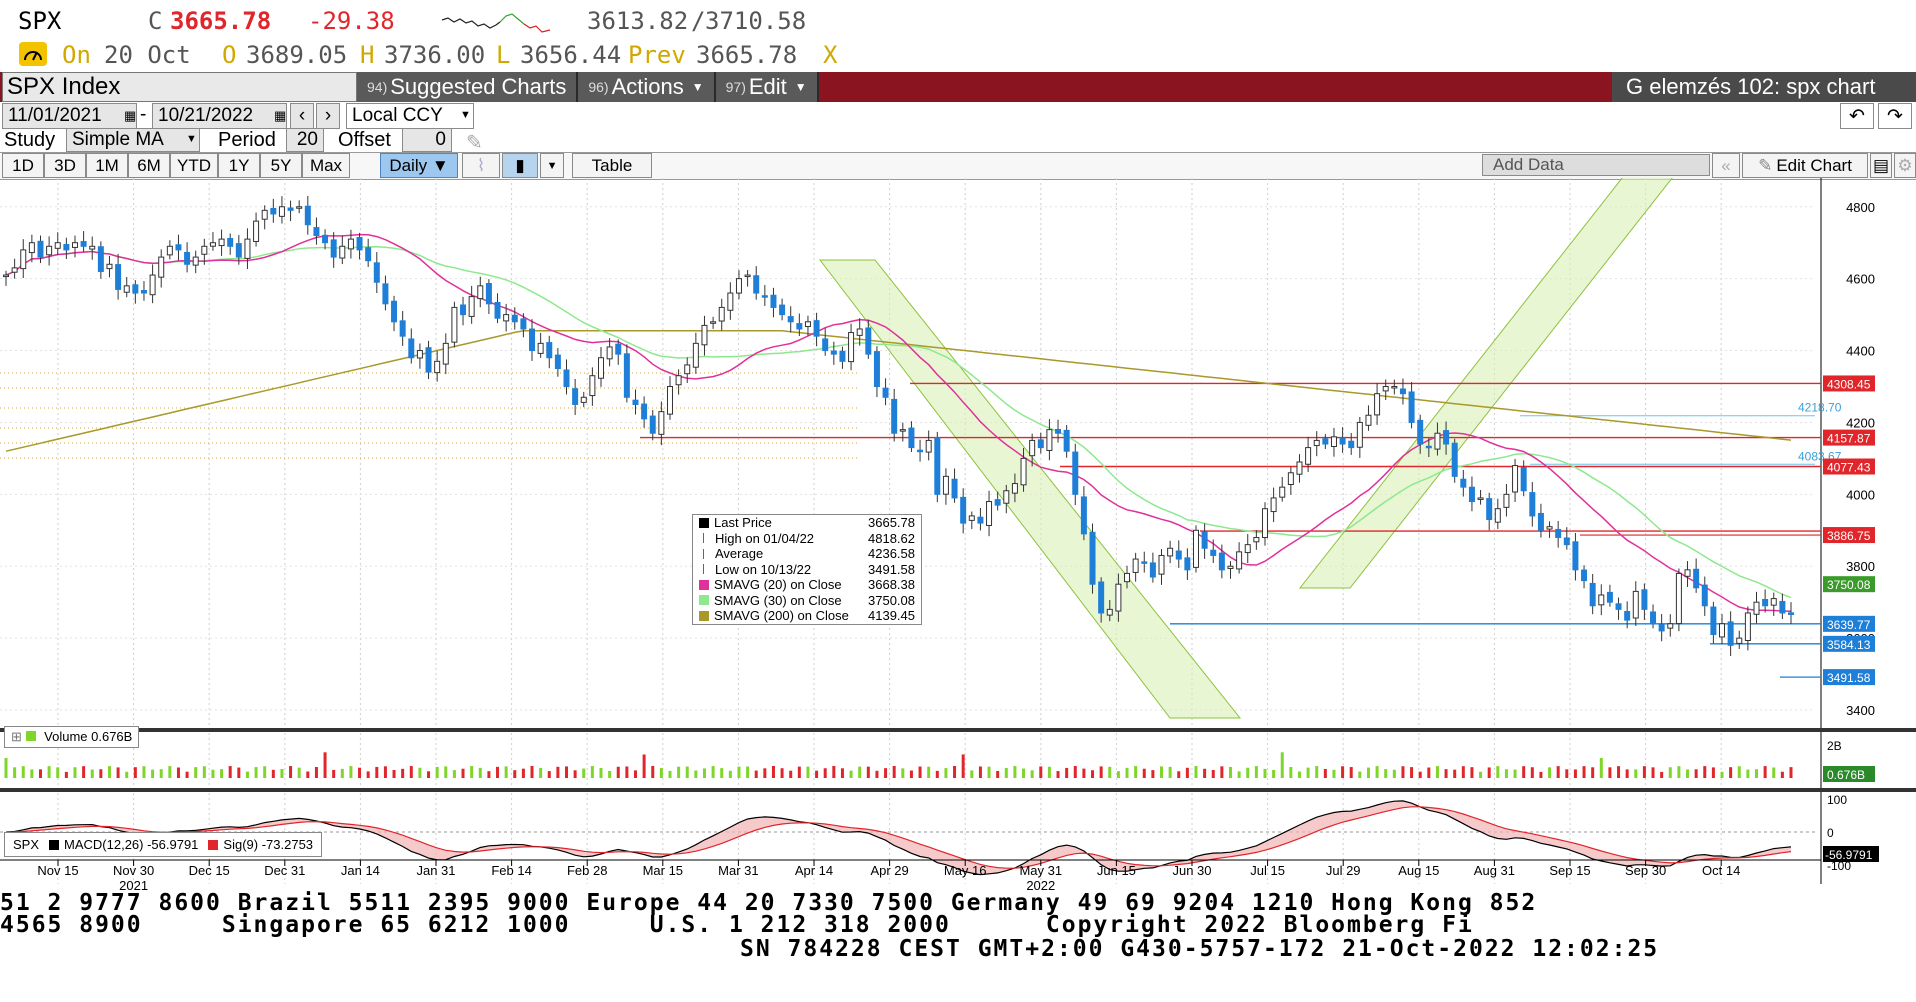 The height and width of the screenshot is (1002, 1916). What do you see at coordinates (958, 141) in the screenshot?
I see `study-row: Study Simple MA ▼ Period 20 Offset 0 ✎` at bounding box center [958, 141].